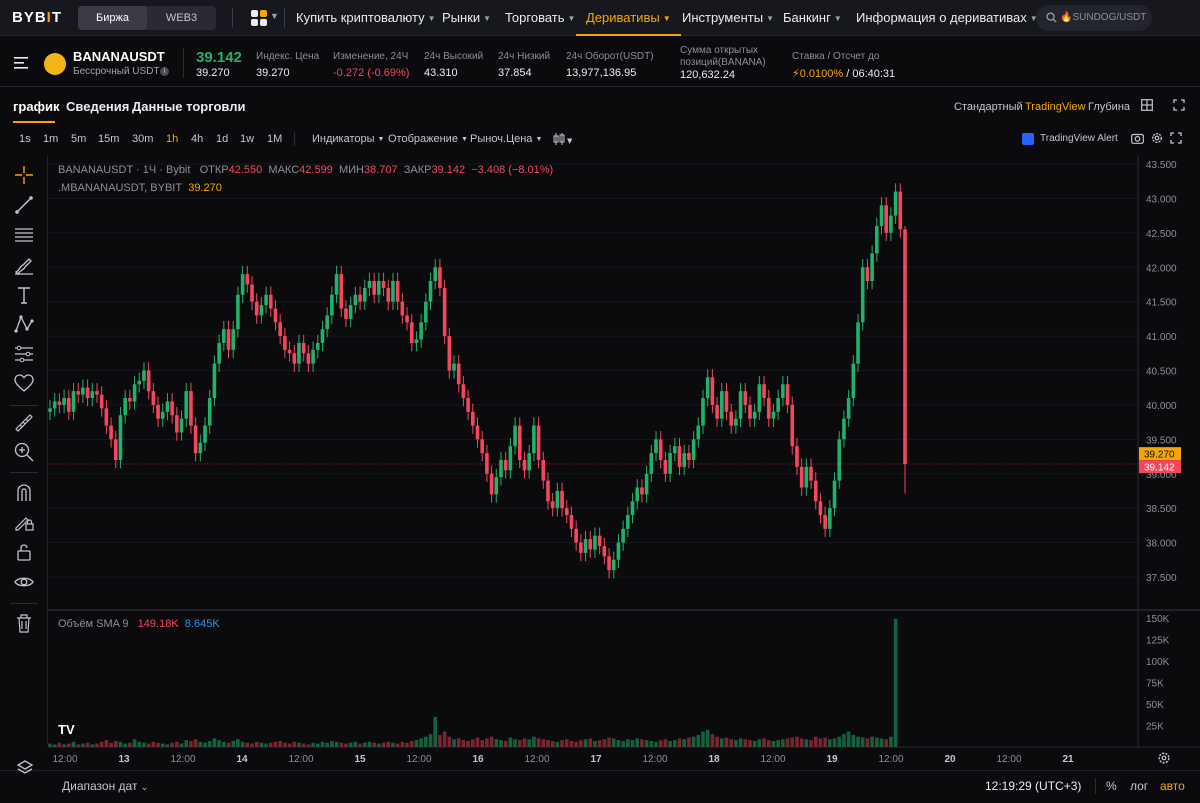  I want to click on layers-icon, so click(25, 768).